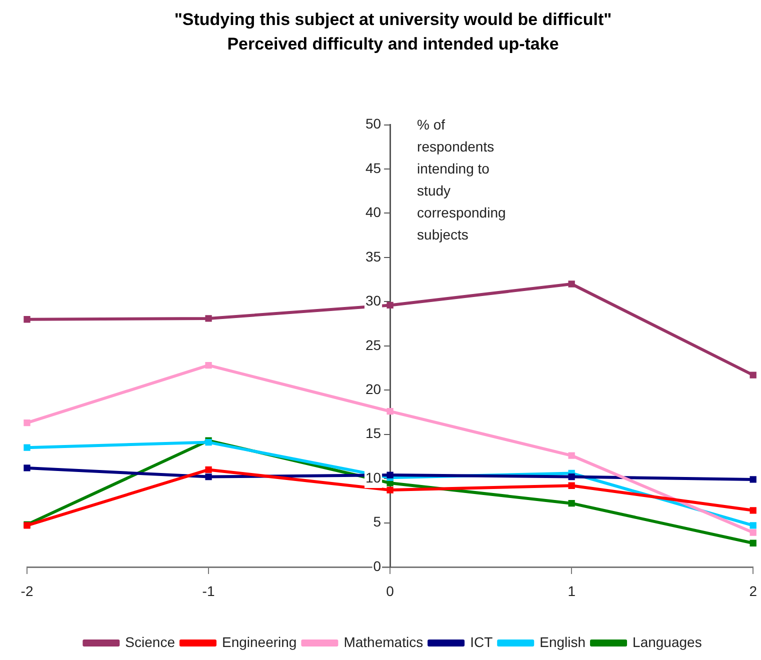 This screenshot has width=761, height=660. Describe the element at coordinates (373, 256) in the screenshot. I see `y-tick-label: 35` at that location.